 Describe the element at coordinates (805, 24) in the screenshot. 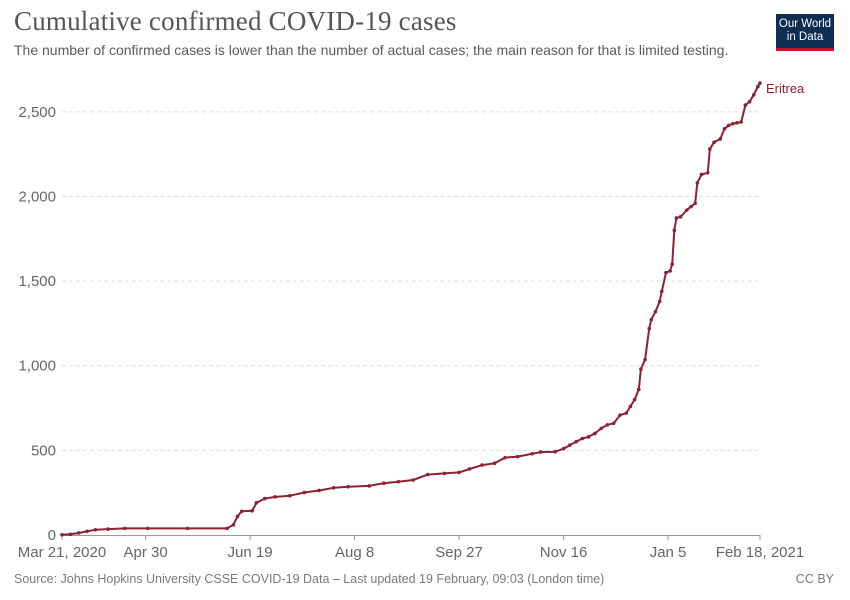

I see `logo-line-1: Our World` at that location.